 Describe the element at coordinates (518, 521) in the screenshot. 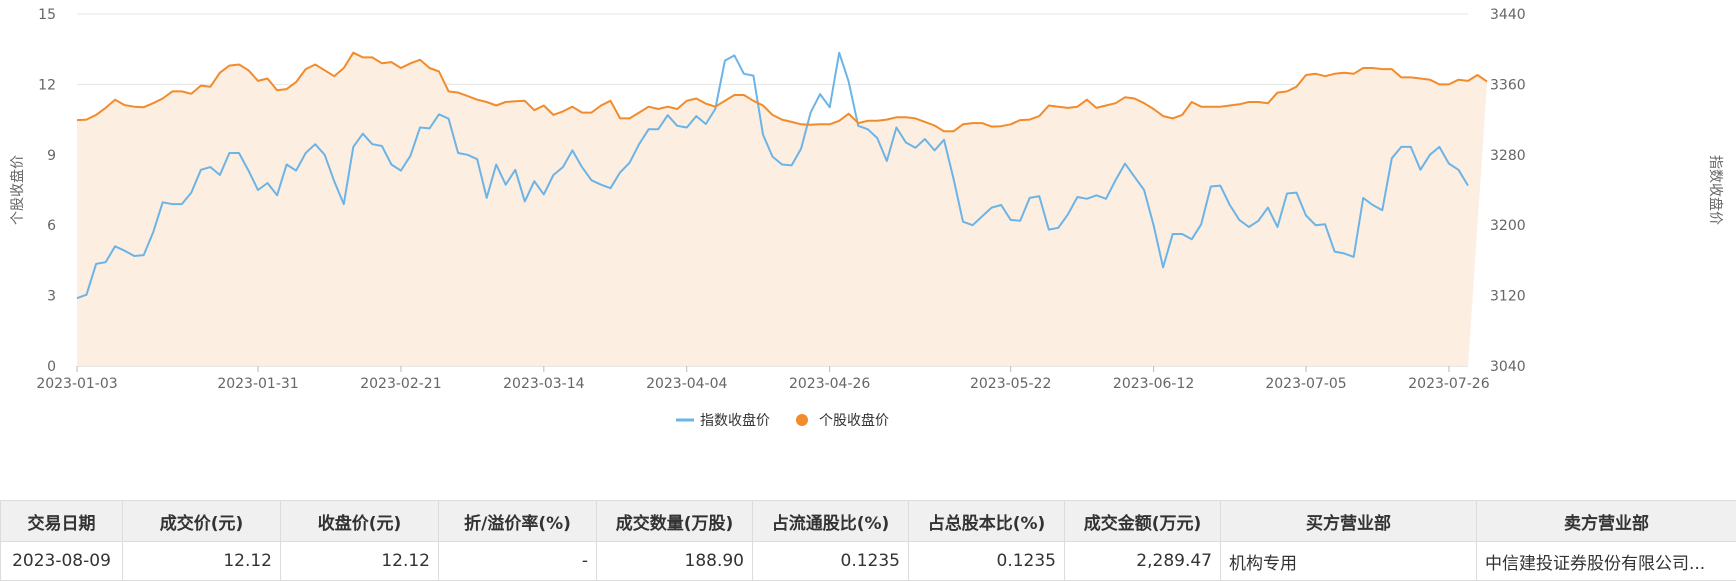

I see `header-premium-rate: 折/溢价率(%)` at that location.